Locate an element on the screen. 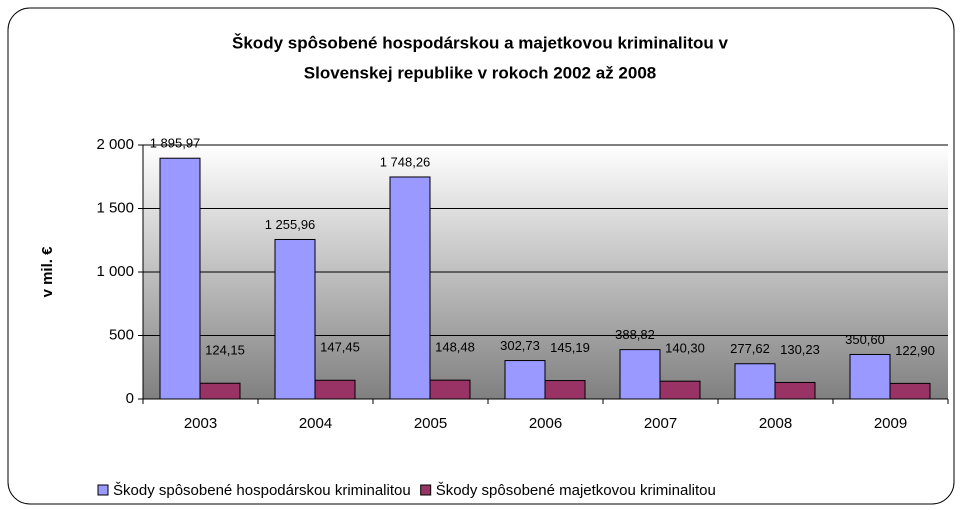 This screenshot has width=960, height=510. x-tick-label: 2008 is located at coordinates (775, 423).